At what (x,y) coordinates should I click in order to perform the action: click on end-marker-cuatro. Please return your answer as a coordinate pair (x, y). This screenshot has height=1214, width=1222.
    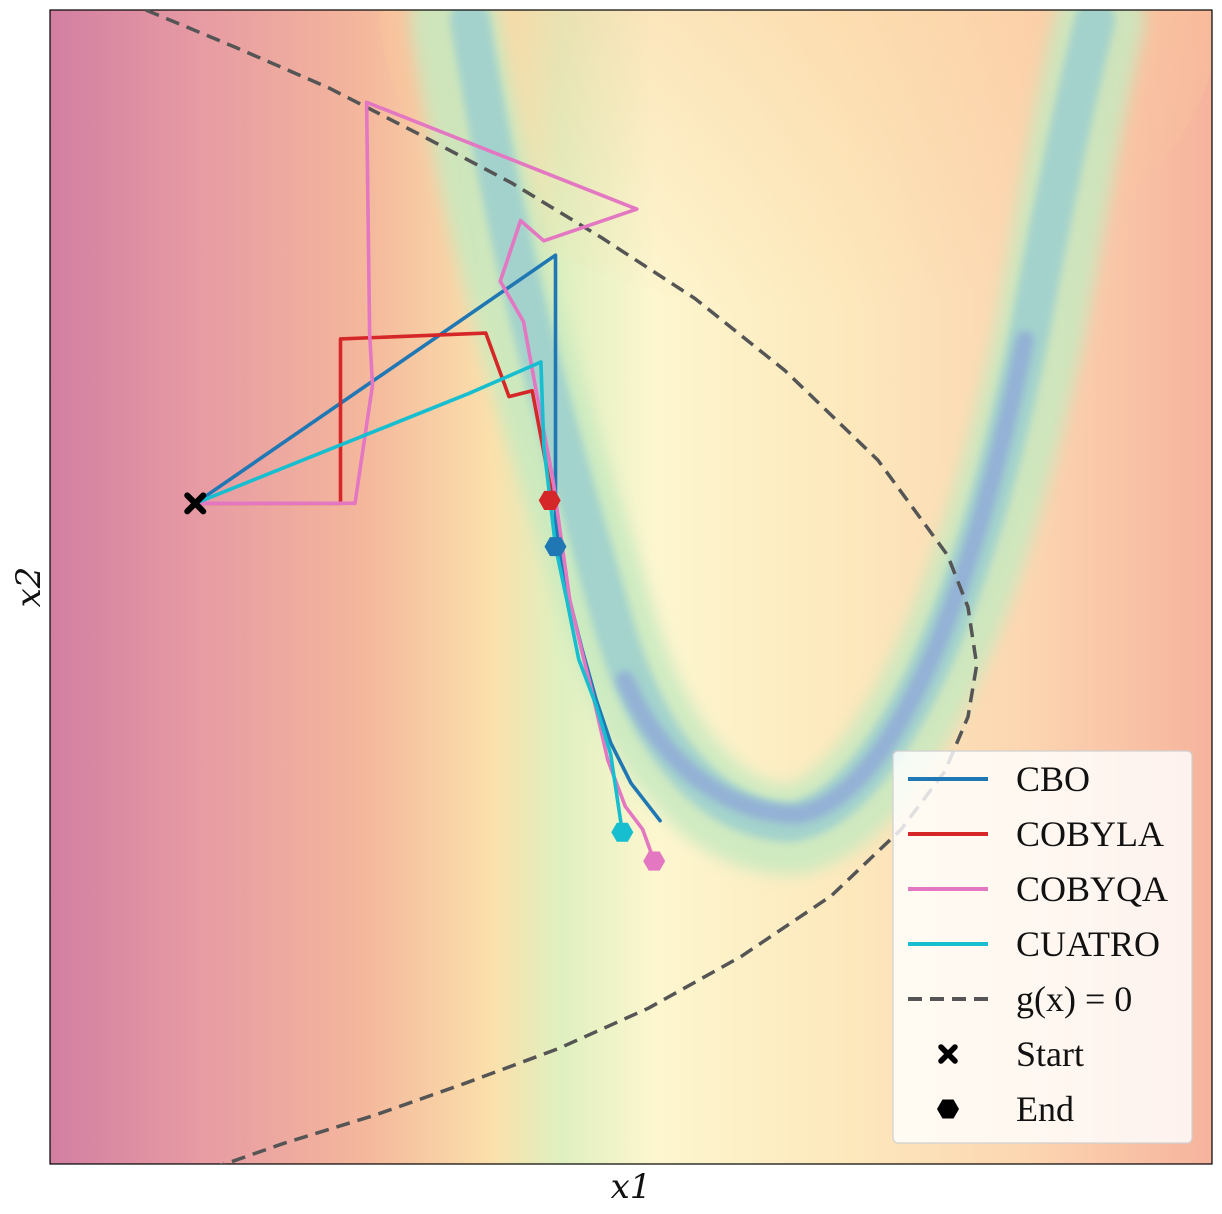
    Looking at the image, I should click on (622, 832).